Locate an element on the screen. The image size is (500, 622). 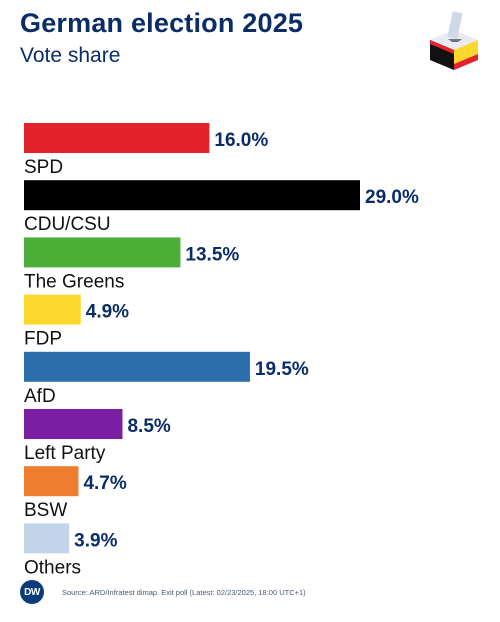
bar-group: 4.7% BSW is located at coordinates (75, 493).